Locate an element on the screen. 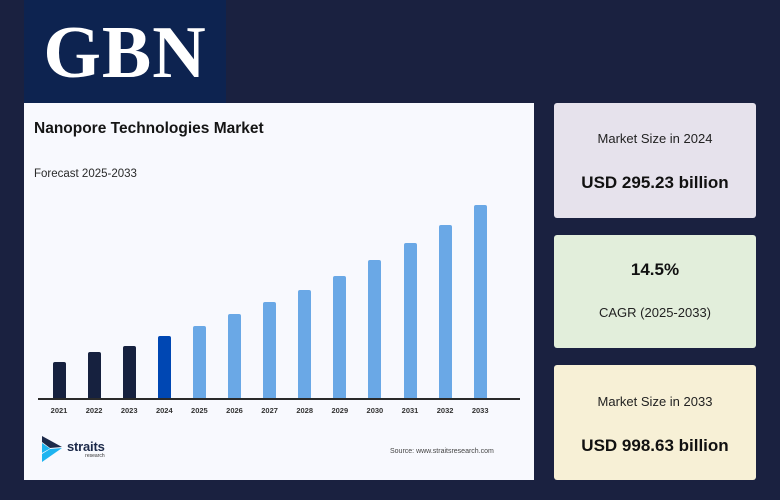  bar-2031 is located at coordinates (410, 320).